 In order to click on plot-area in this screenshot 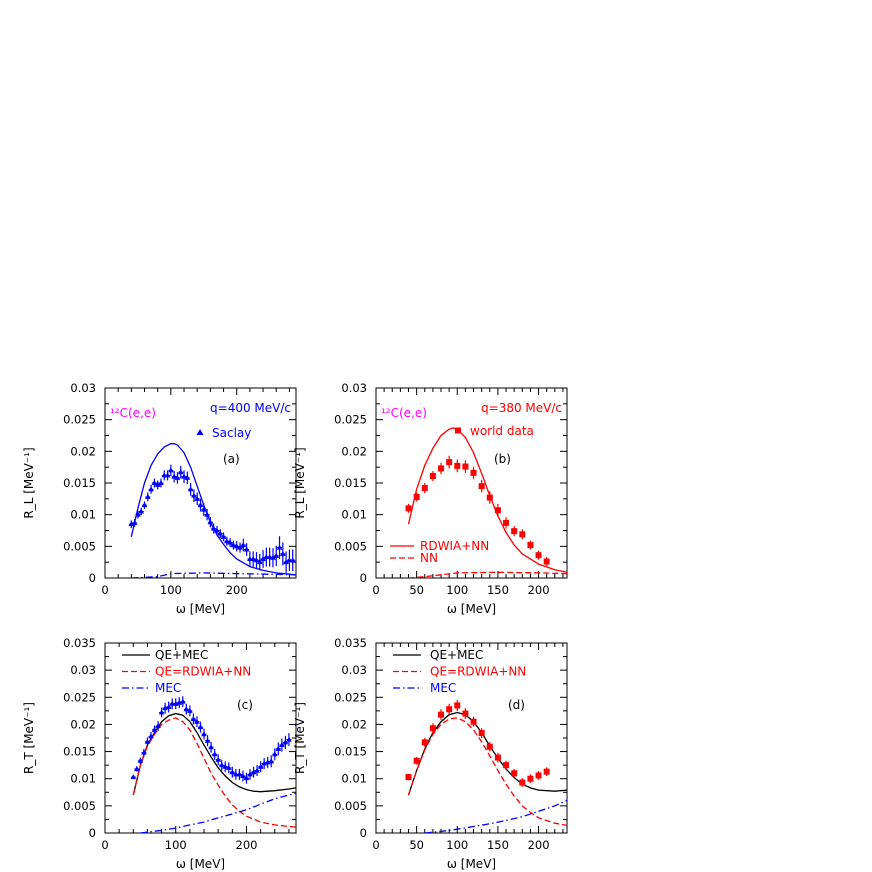, I will do `click(486, 766)`.